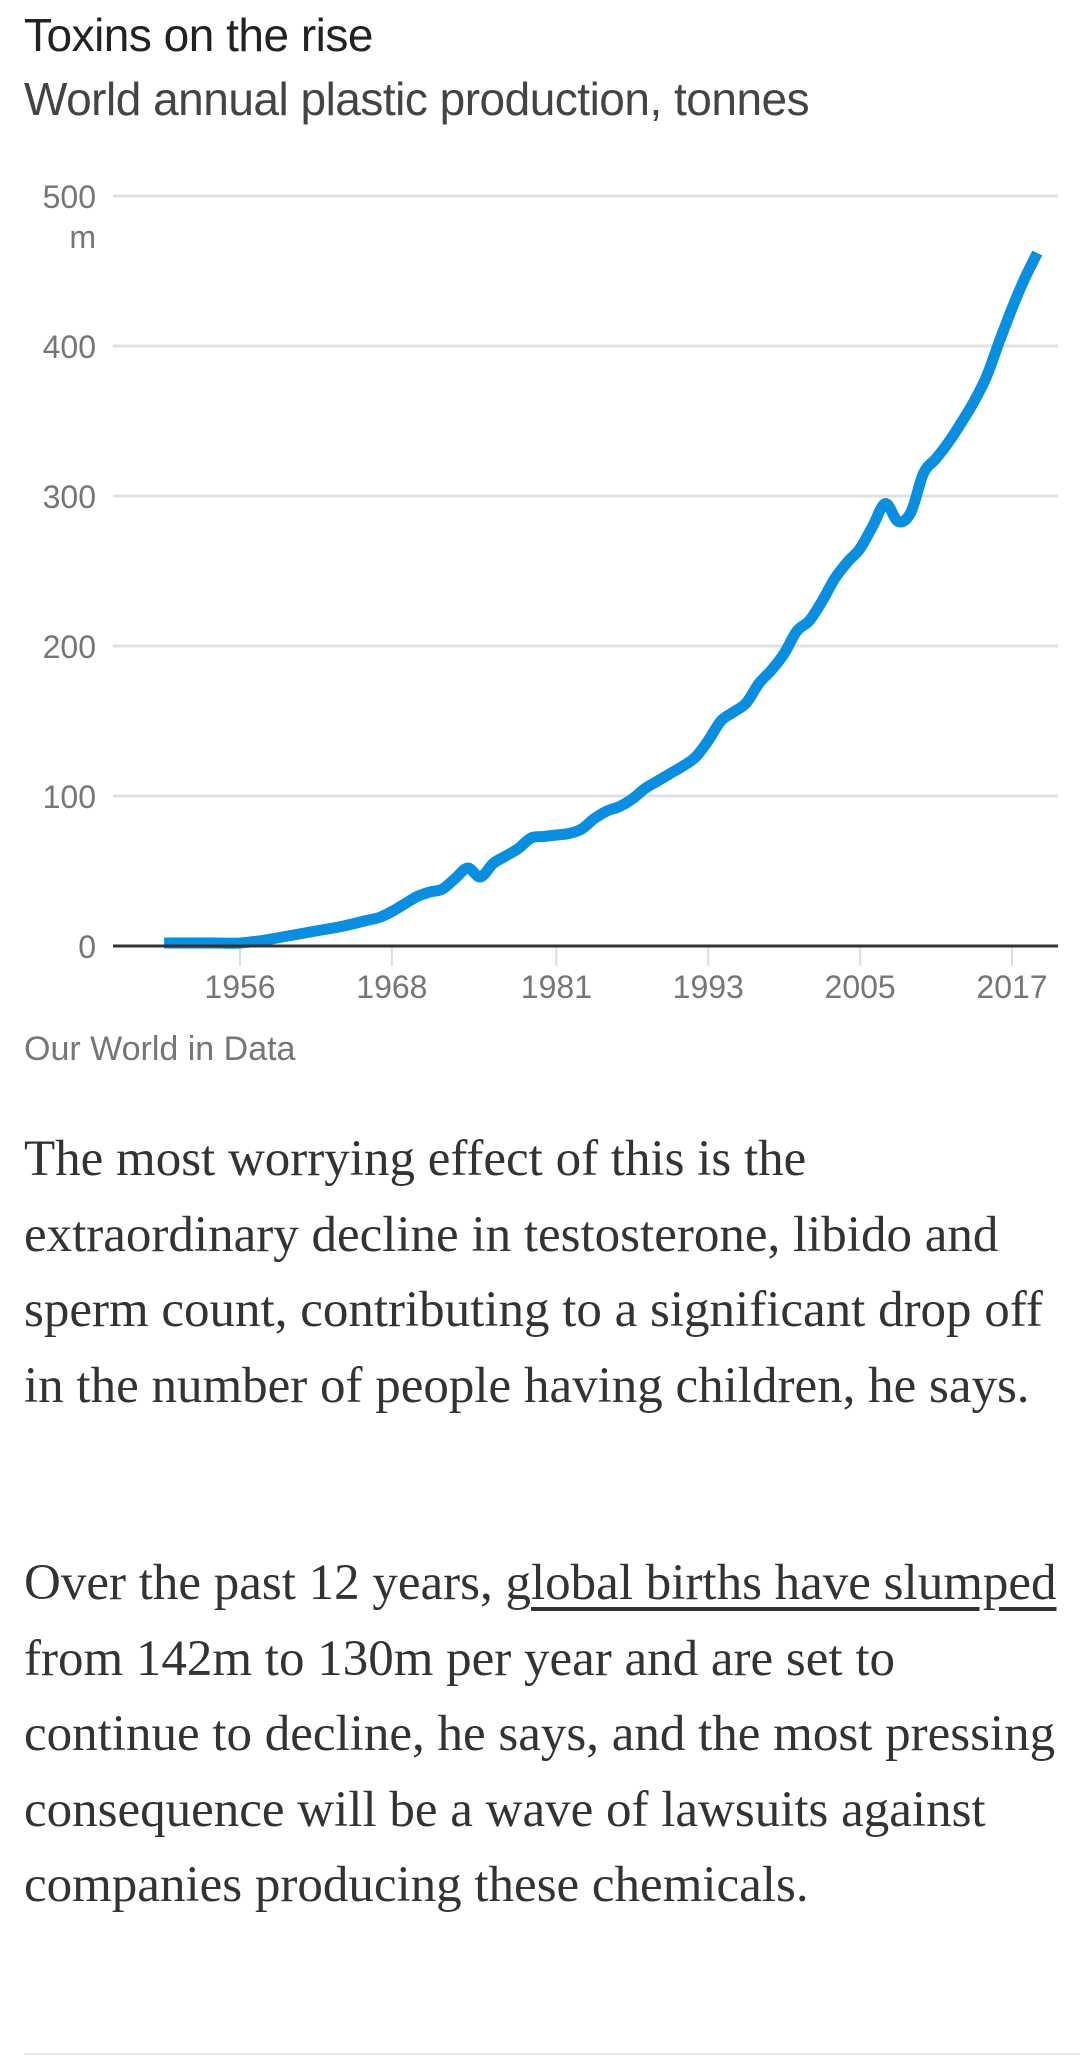  I want to click on y-tick-label: 0, so click(87, 947).